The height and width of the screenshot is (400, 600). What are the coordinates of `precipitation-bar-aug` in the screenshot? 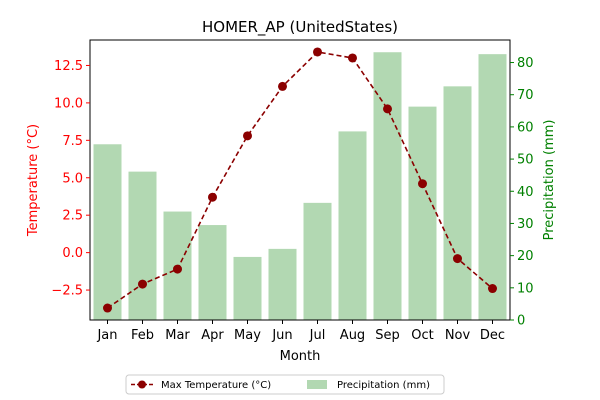 It's located at (352, 225).